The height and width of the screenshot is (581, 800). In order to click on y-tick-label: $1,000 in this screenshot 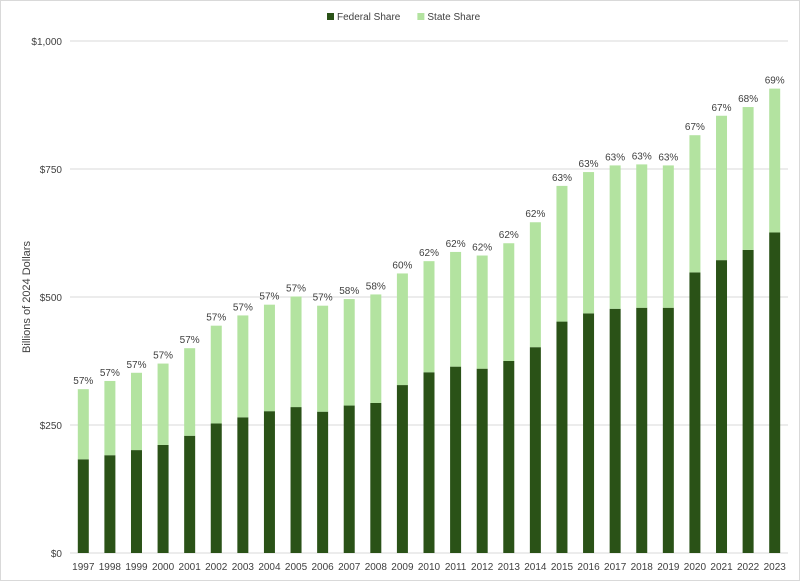, I will do `click(46, 42)`.